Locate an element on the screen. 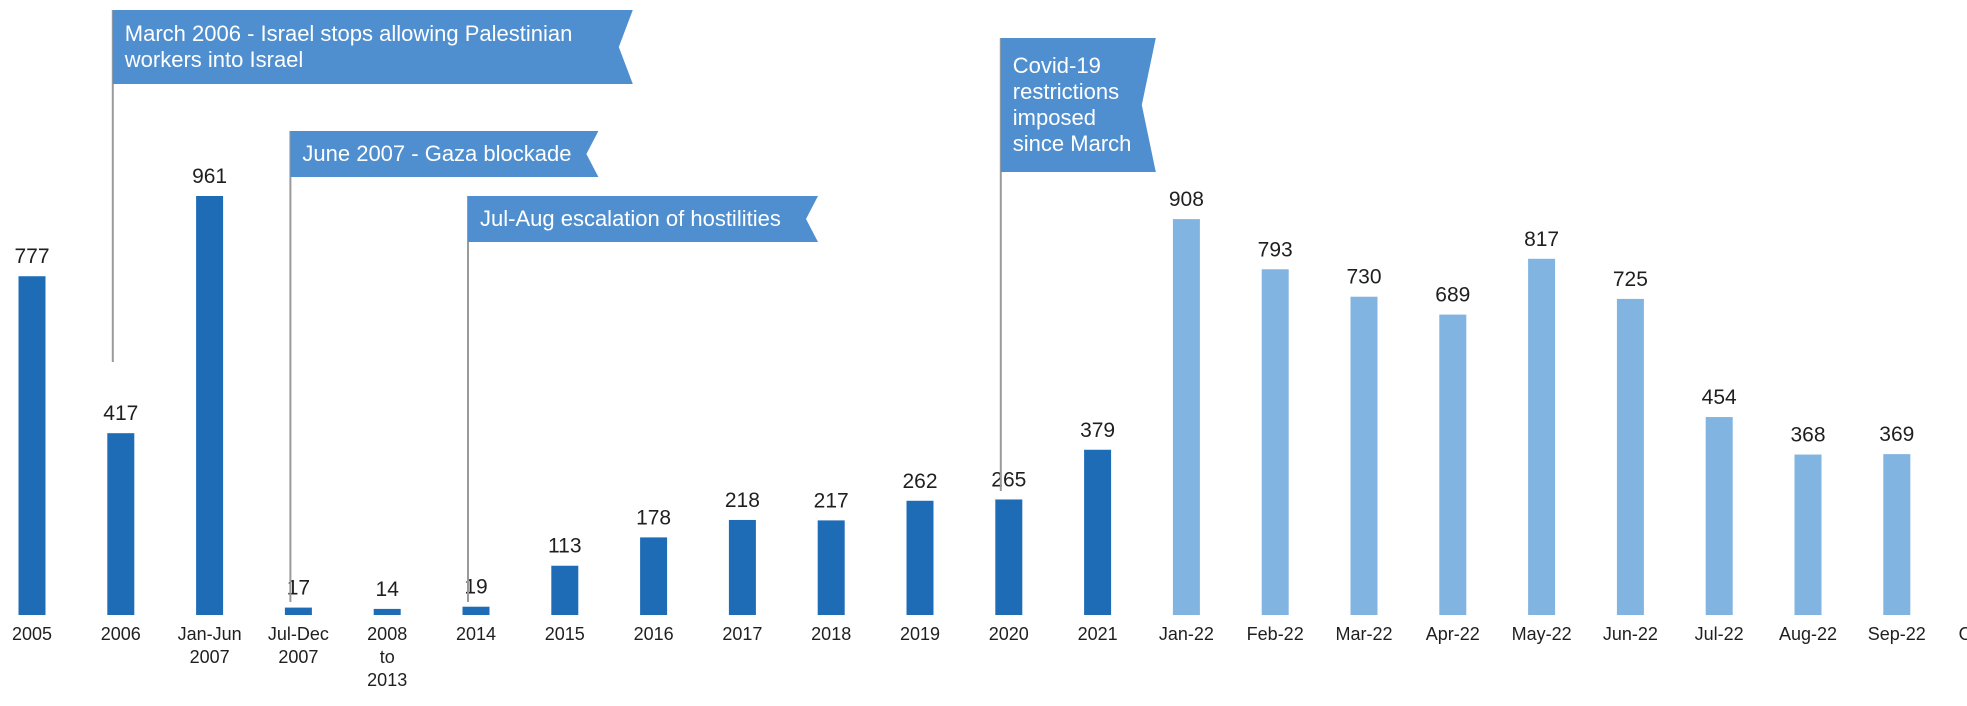 The width and height of the screenshot is (1967, 706). value-label-16: 689 is located at coordinates (1452, 295).